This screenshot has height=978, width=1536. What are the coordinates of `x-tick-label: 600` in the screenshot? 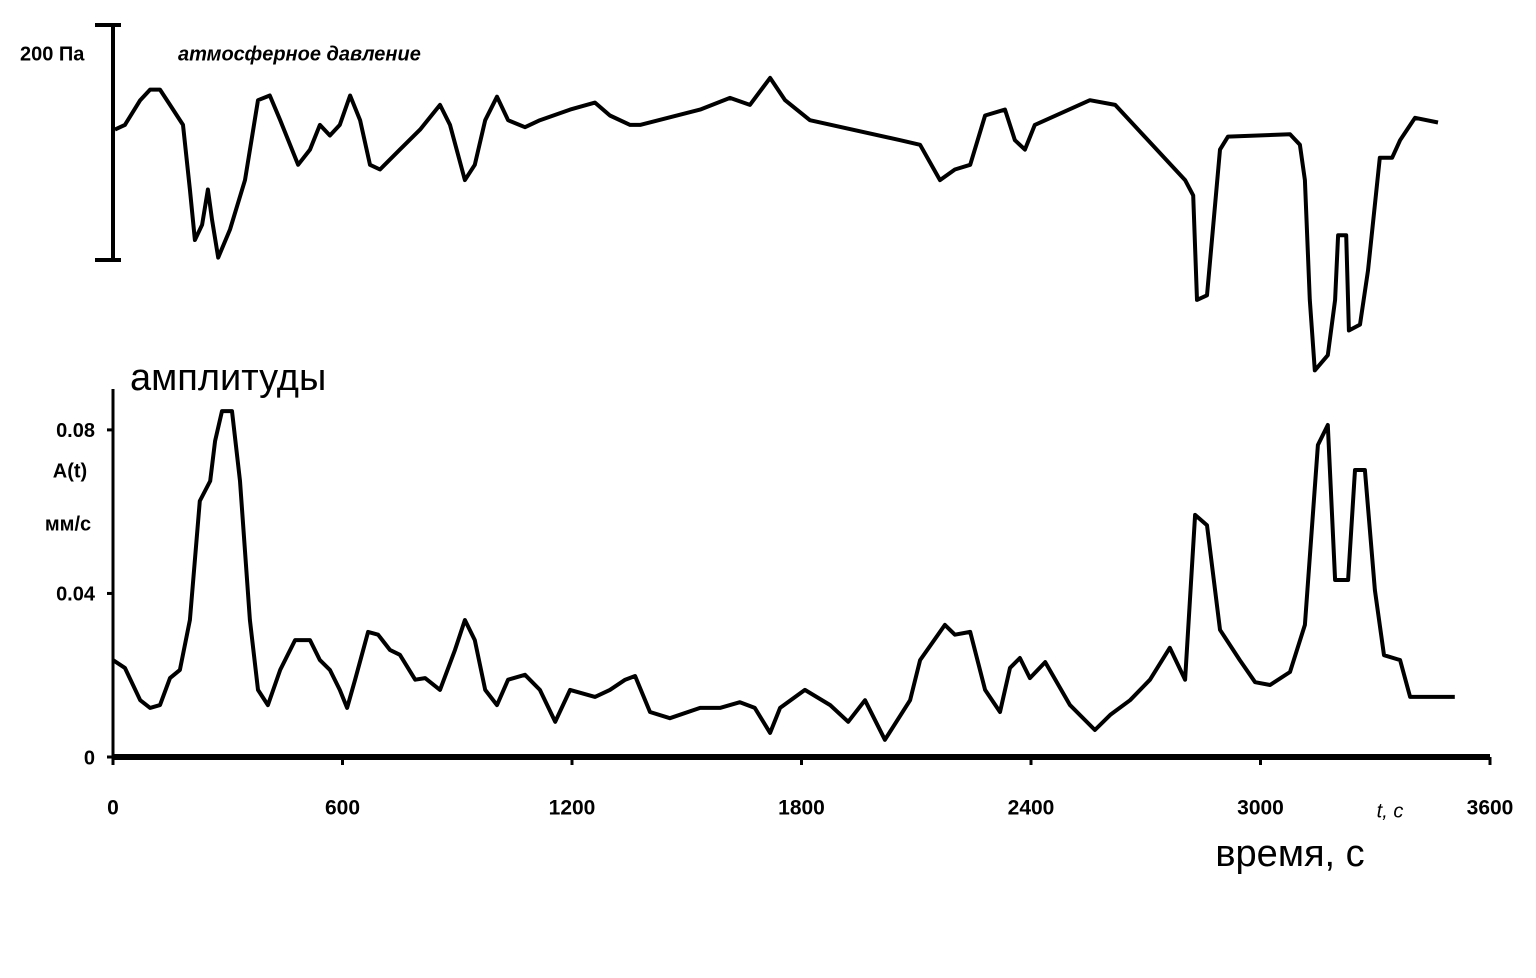 It's located at (342, 808).